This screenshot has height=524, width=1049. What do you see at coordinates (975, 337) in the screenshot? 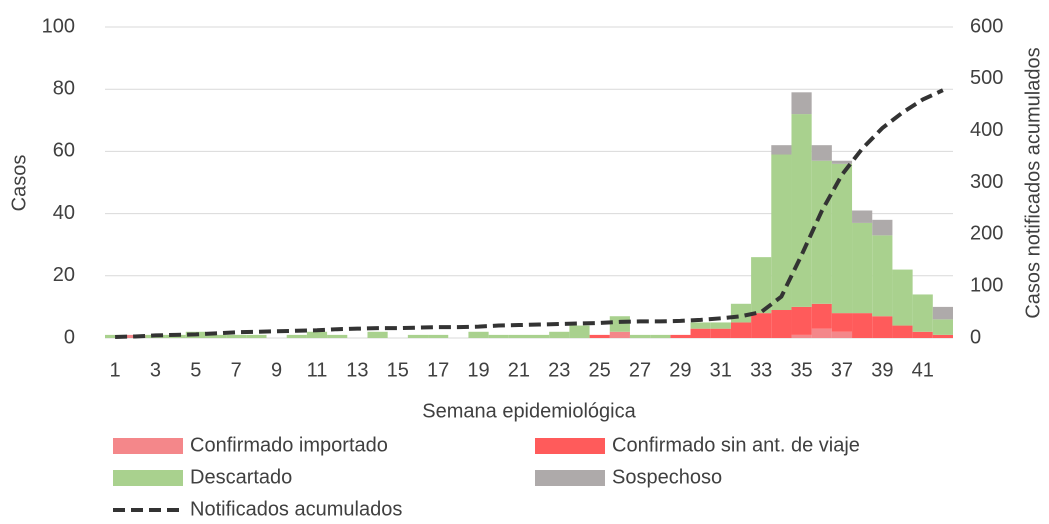
I see `y2-tick-label: 0` at bounding box center [975, 337].